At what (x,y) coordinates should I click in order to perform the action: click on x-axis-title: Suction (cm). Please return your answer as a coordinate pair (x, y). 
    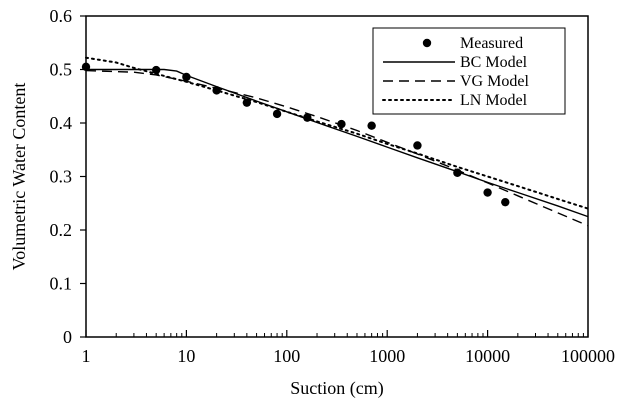
    Looking at the image, I should click on (336, 388).